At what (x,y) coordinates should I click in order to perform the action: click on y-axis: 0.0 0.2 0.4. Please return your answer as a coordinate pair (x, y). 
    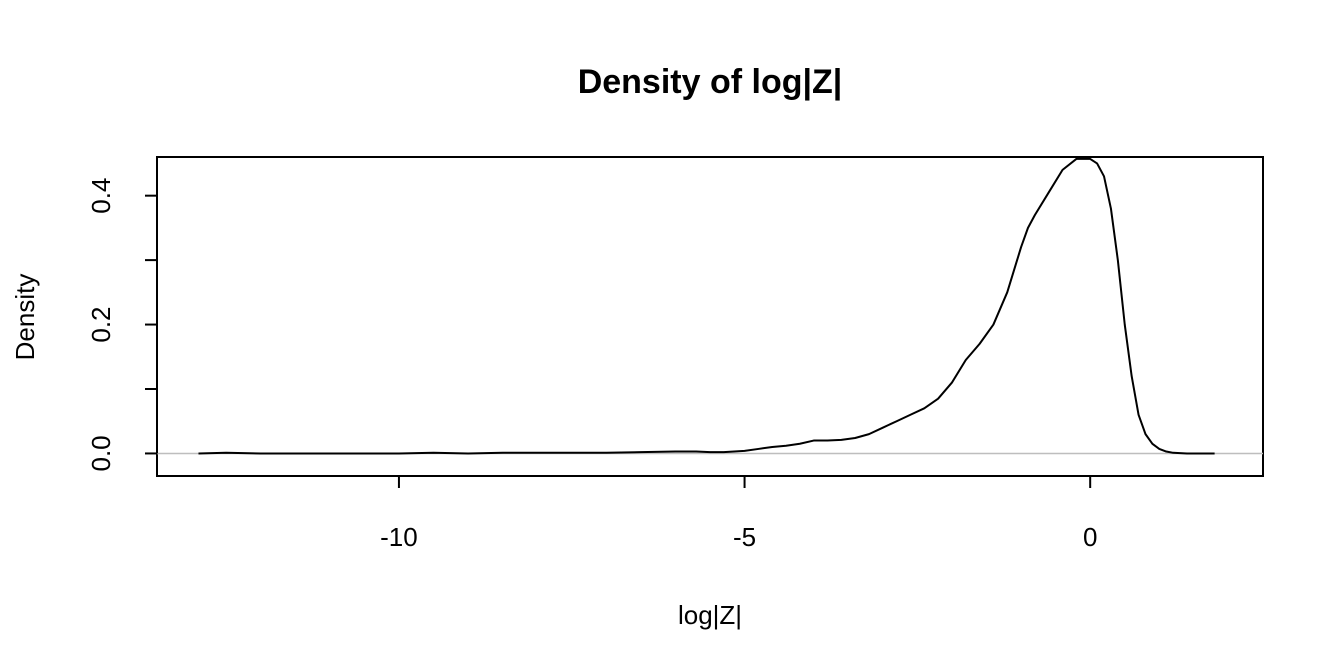
    Looking at the image, I should click on (122, 325).